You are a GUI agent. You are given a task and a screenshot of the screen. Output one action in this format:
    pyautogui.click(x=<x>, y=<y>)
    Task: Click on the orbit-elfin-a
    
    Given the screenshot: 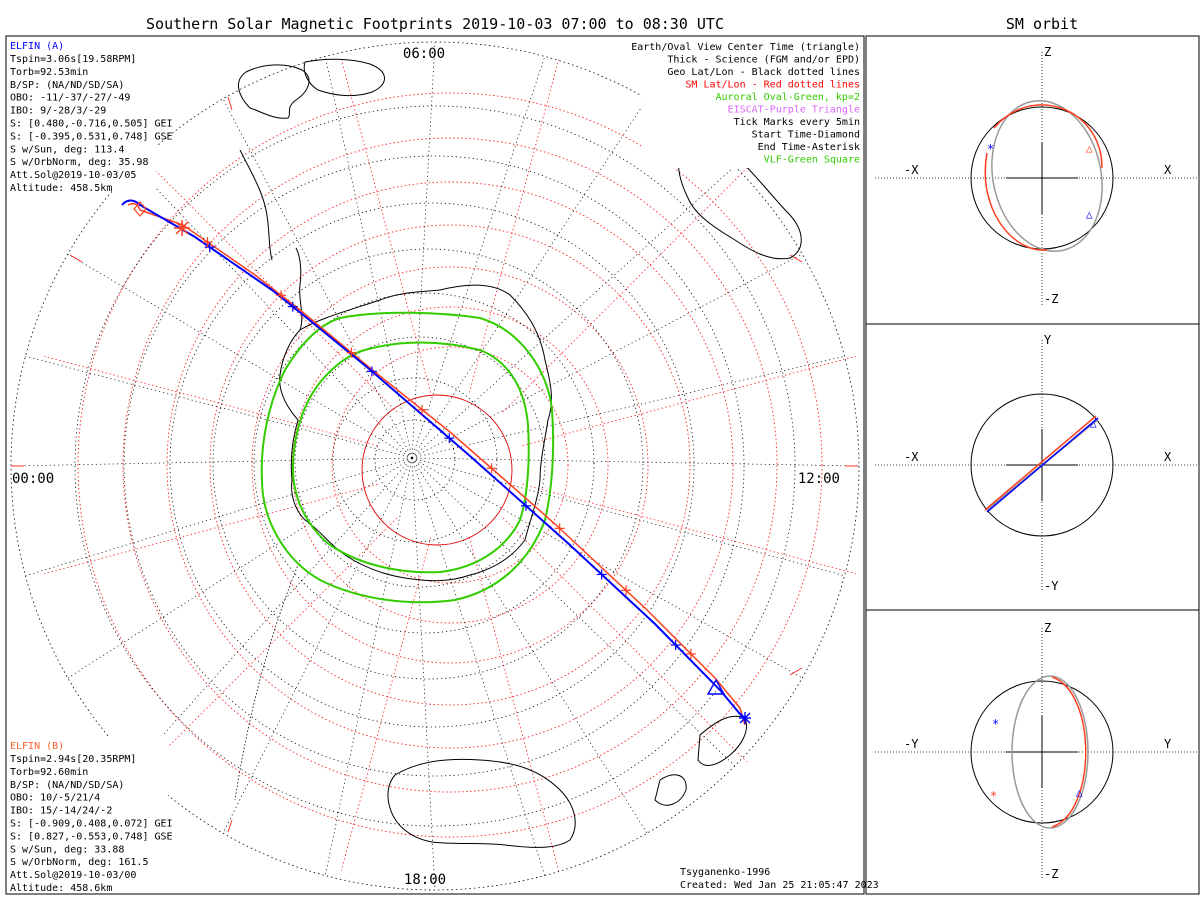 What is the action you would take?
    pyautogui.click(x=1042, y=465)
    